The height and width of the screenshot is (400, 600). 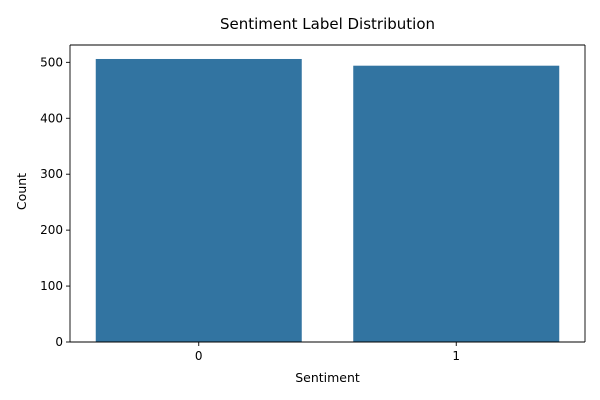 I want to click on y-tick-label: 400, so click(x=51, y=118).